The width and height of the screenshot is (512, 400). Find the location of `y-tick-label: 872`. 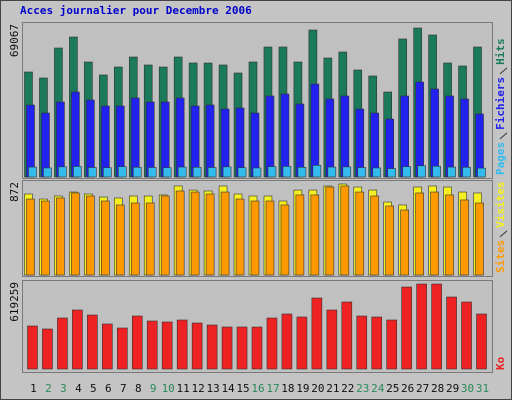

y-tick-label: 872 is located at coordinates (14, 192).